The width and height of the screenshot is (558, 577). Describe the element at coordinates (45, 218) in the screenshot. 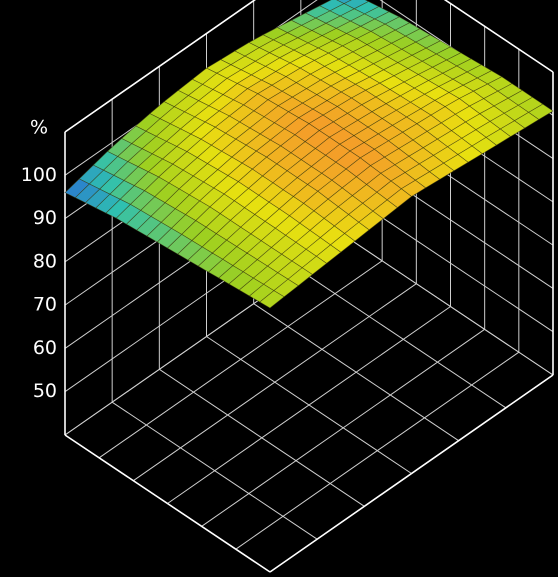

I see `z-tick-label: 90` at that location.